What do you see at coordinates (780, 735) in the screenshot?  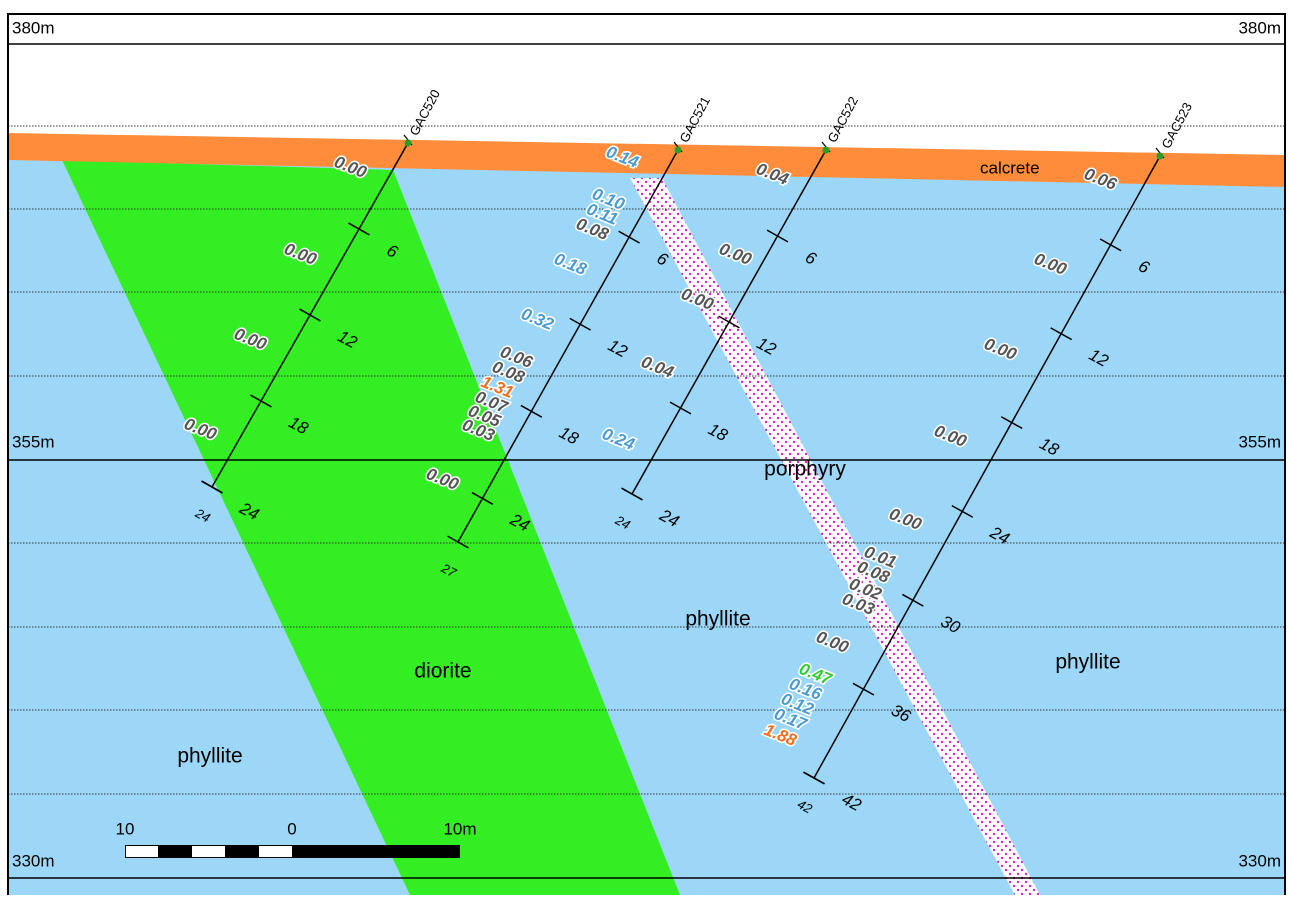 I see `assay-value: 1.88` at bounding box center [780, 735].